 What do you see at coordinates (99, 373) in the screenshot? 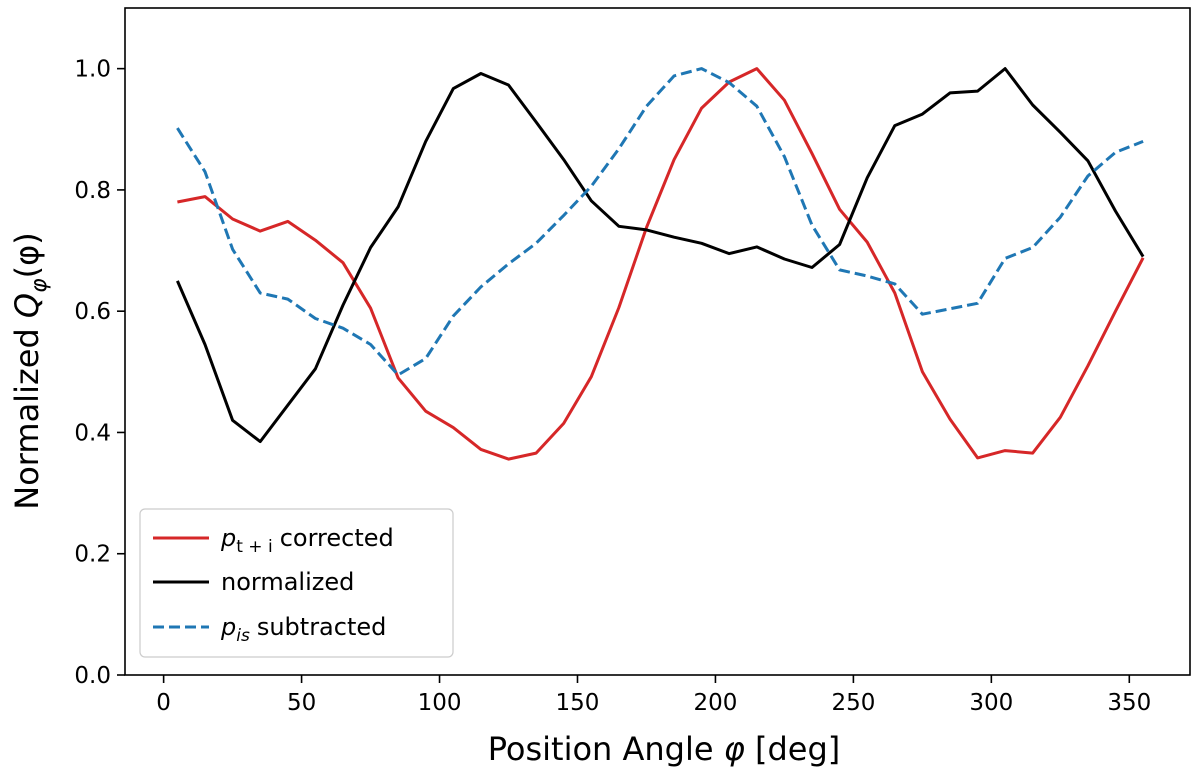
I see `y-axis-ticks: 0.0 0.2 0.4 0.6 0.8 1.0` at bounding box center [99, 373].